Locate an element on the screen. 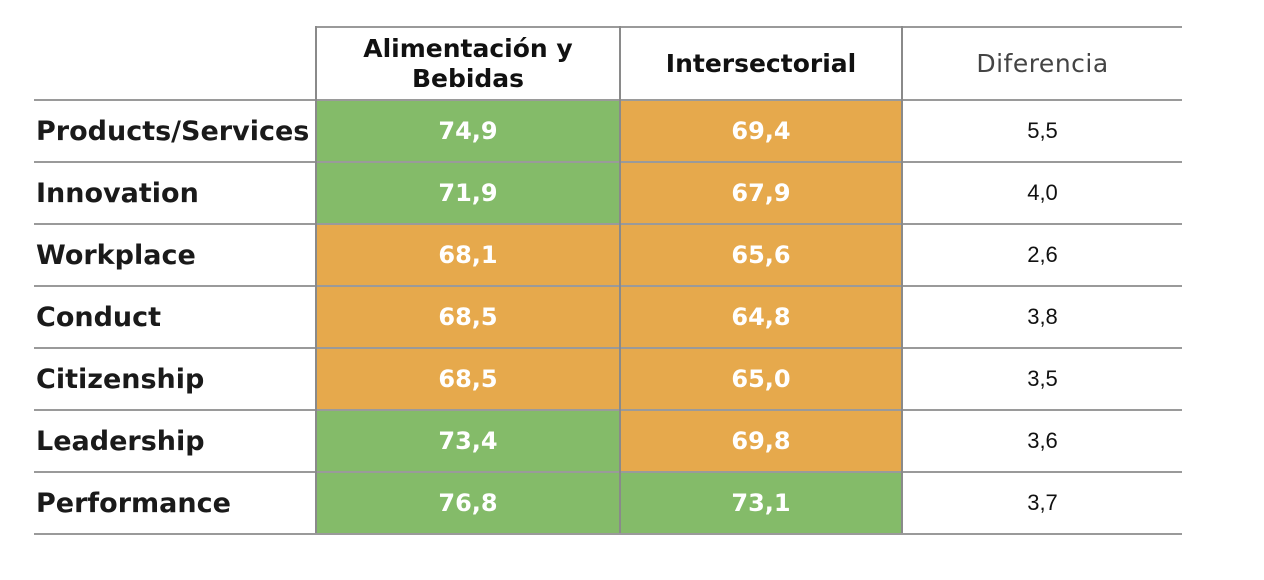  value-cell-intersectorial: 65,0 is located at coordinates (761, 378).